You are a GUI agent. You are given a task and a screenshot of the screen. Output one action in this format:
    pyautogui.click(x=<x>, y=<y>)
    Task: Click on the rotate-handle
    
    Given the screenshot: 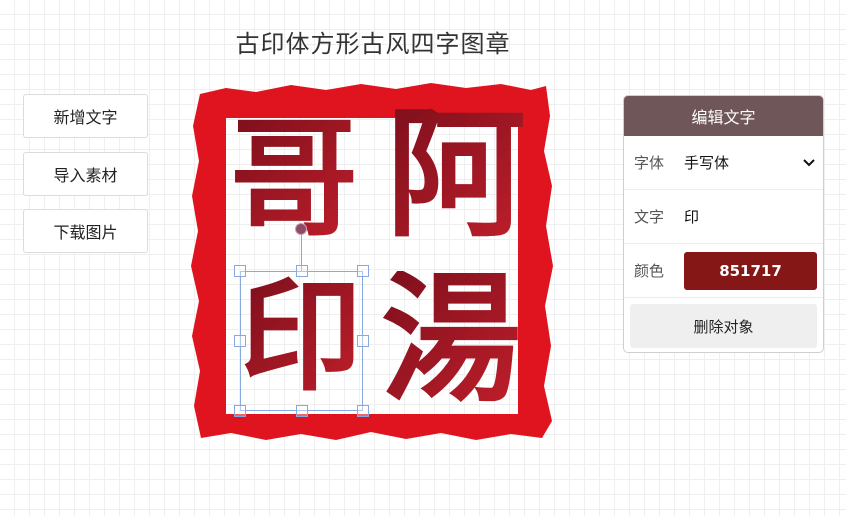 What is the action you would take?
    pyautogui.click(x=301, y=229)
    